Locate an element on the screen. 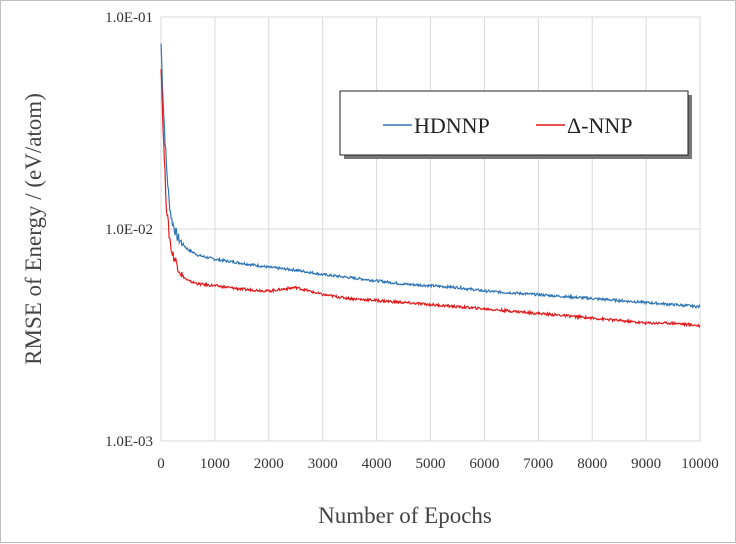 This screenshot has width=736, height=544. legend-box is located at coordinates (514, 123).